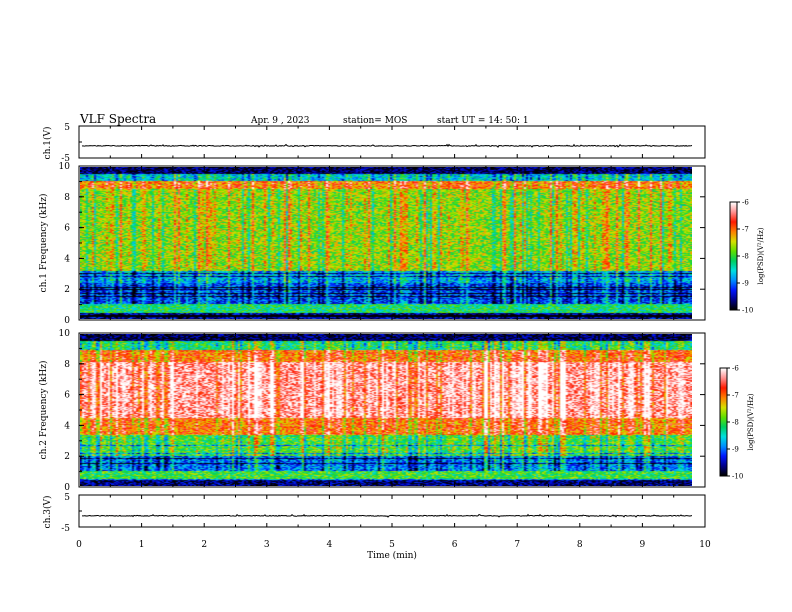  I want to click on ch1-colorbar-gradient, so click(733, 256).